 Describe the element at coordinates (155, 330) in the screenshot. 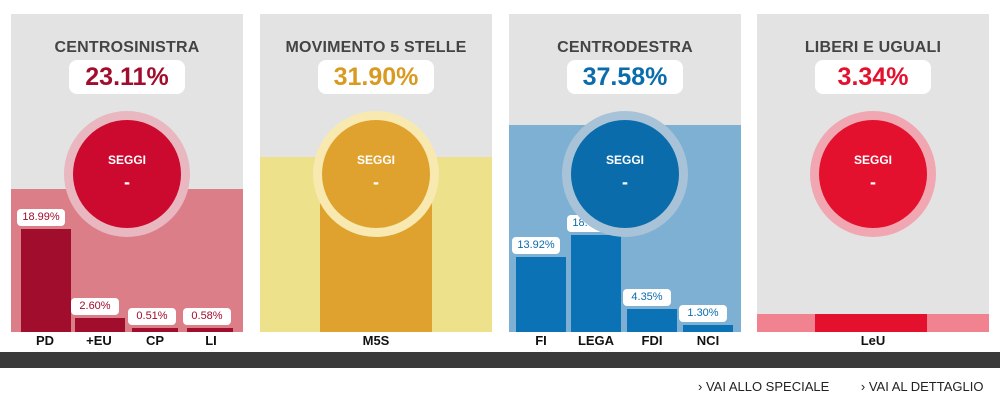

I see `bar-cp` at that location.